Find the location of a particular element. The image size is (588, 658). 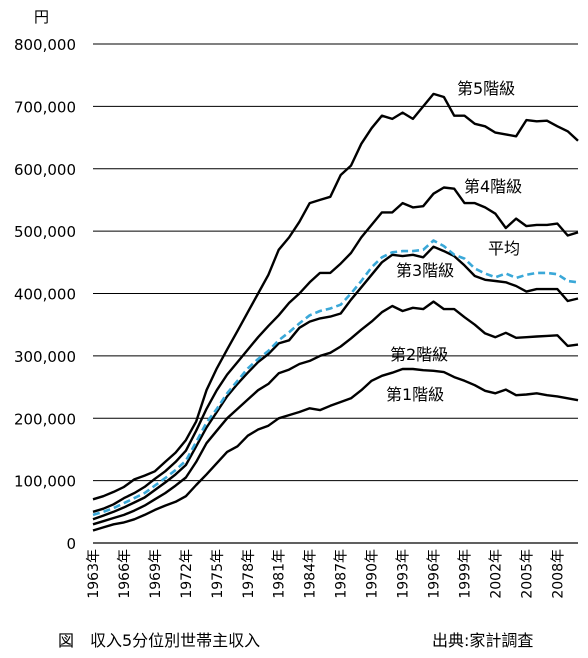

x-tick-label: 2002年 is located at coordinates (496, 574).